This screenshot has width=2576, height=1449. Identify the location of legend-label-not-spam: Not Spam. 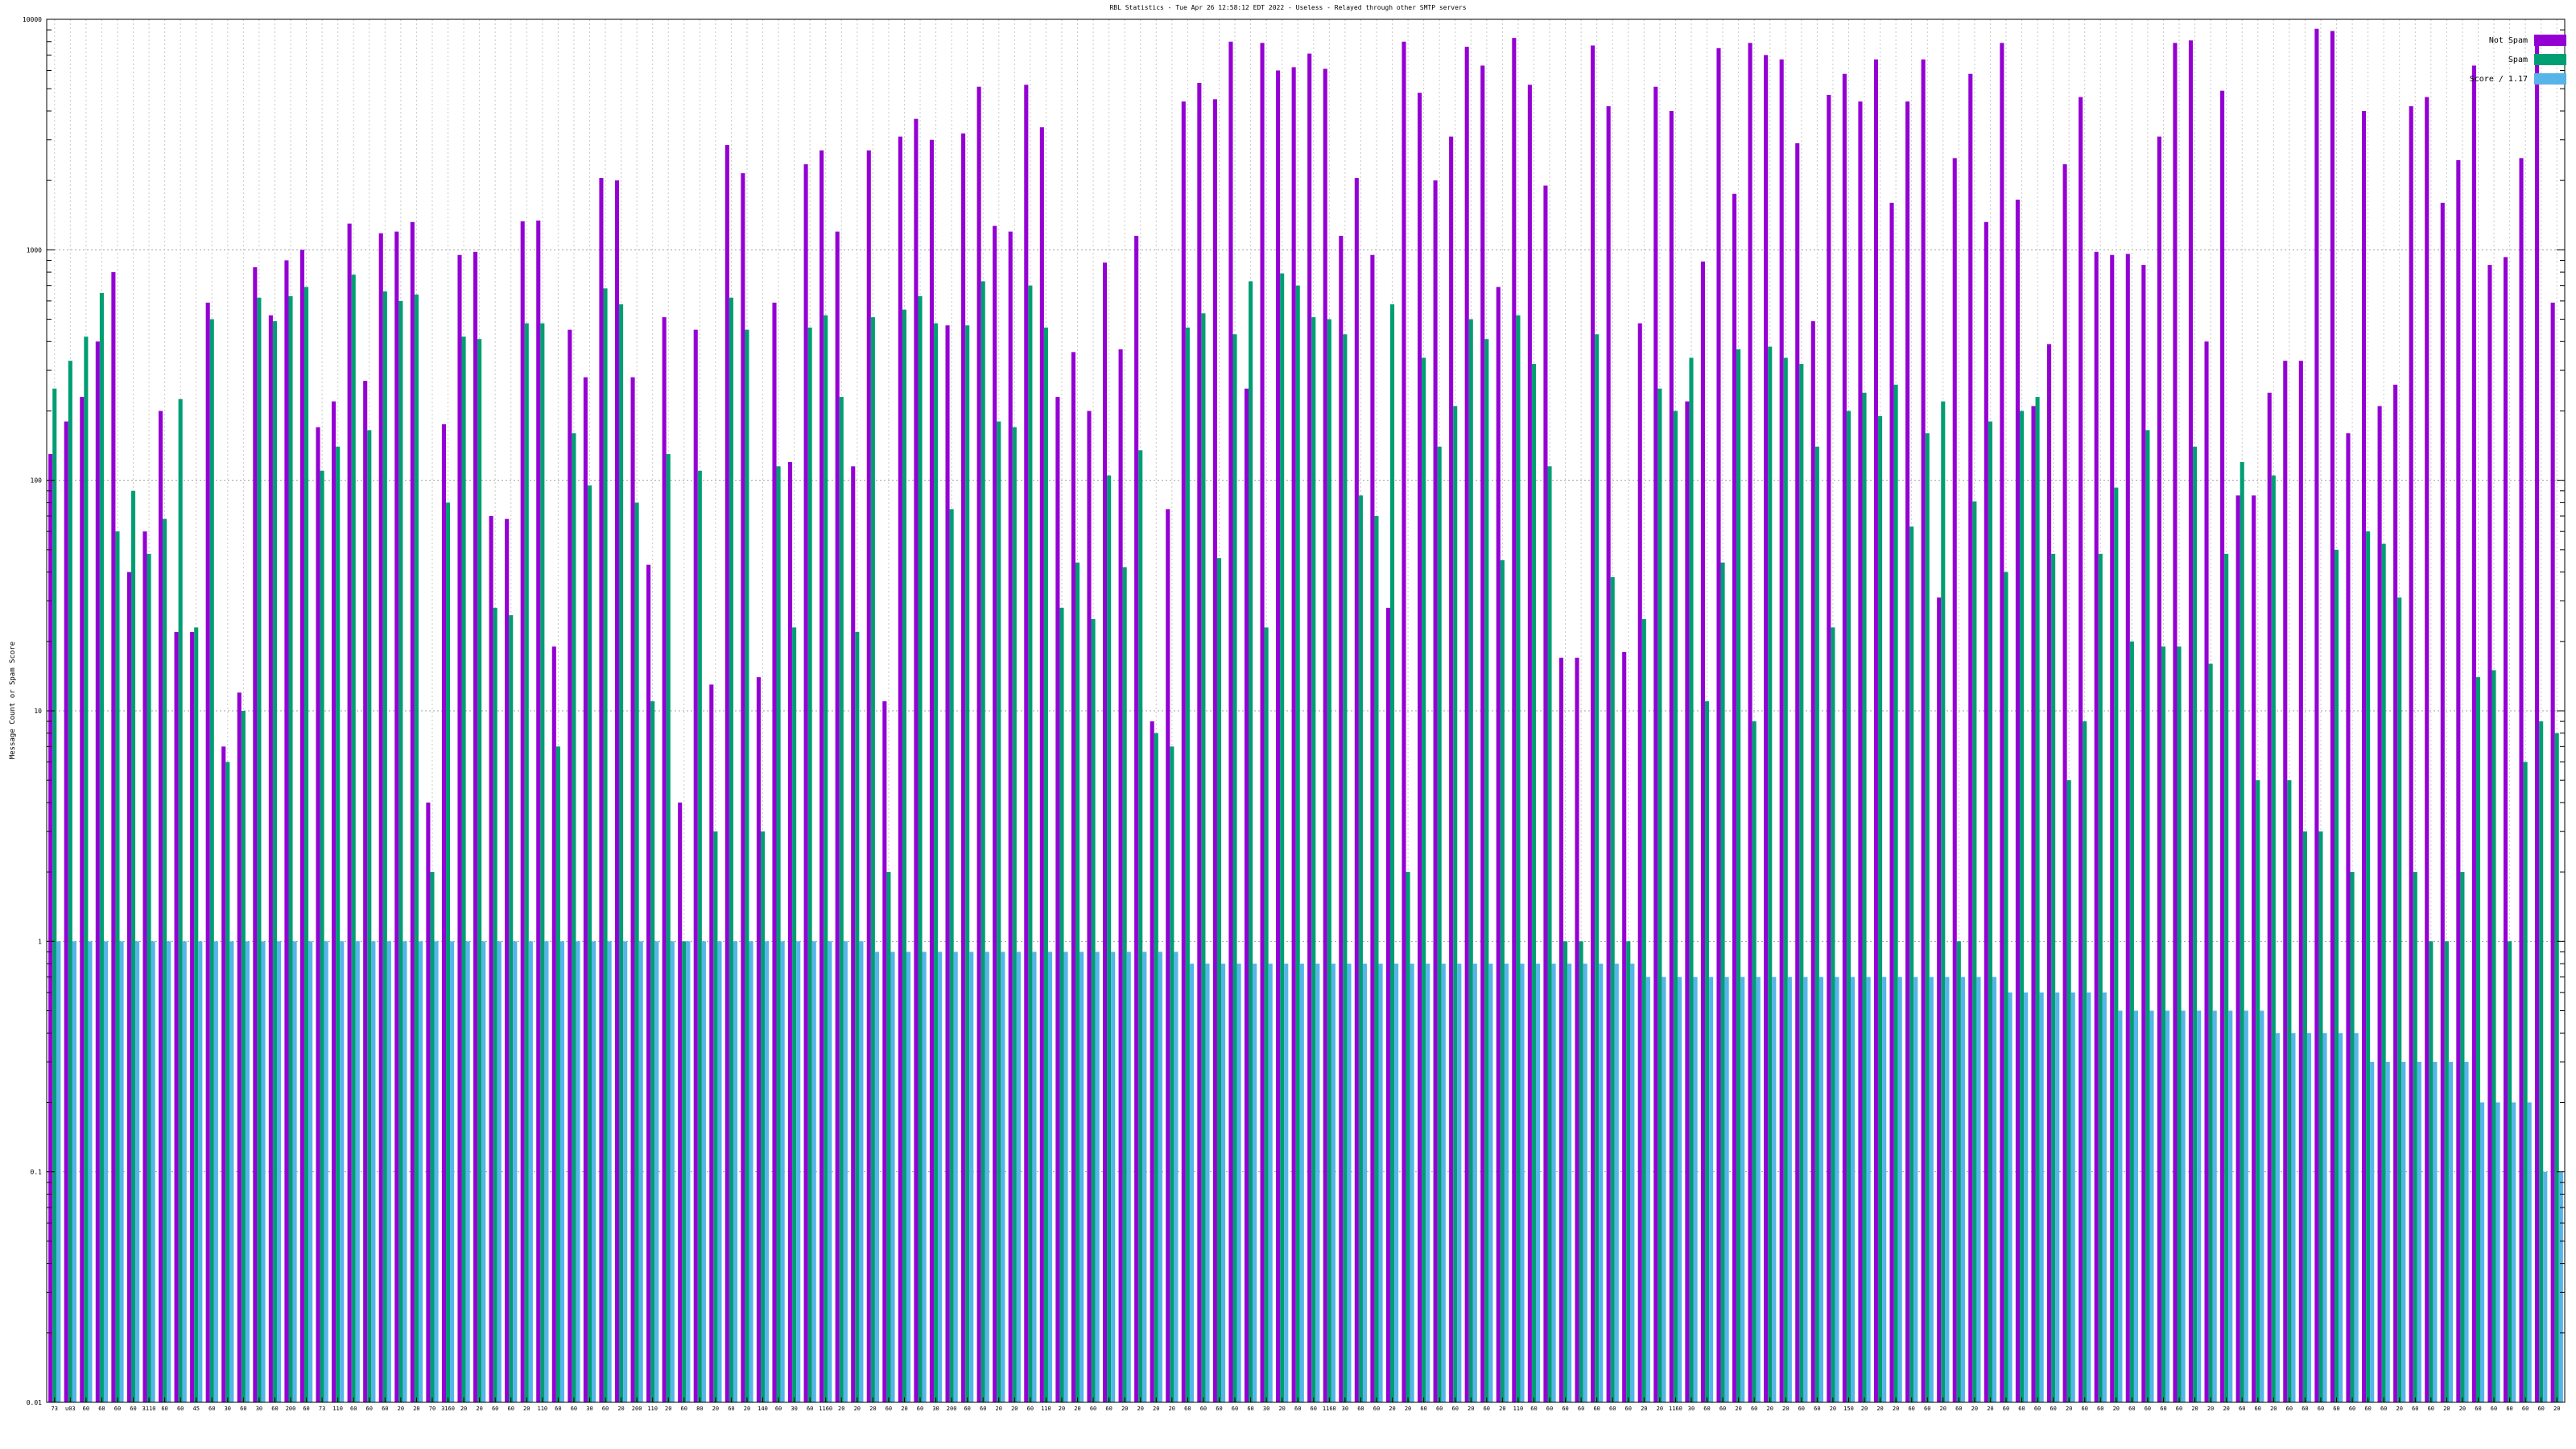
(2508, 40).